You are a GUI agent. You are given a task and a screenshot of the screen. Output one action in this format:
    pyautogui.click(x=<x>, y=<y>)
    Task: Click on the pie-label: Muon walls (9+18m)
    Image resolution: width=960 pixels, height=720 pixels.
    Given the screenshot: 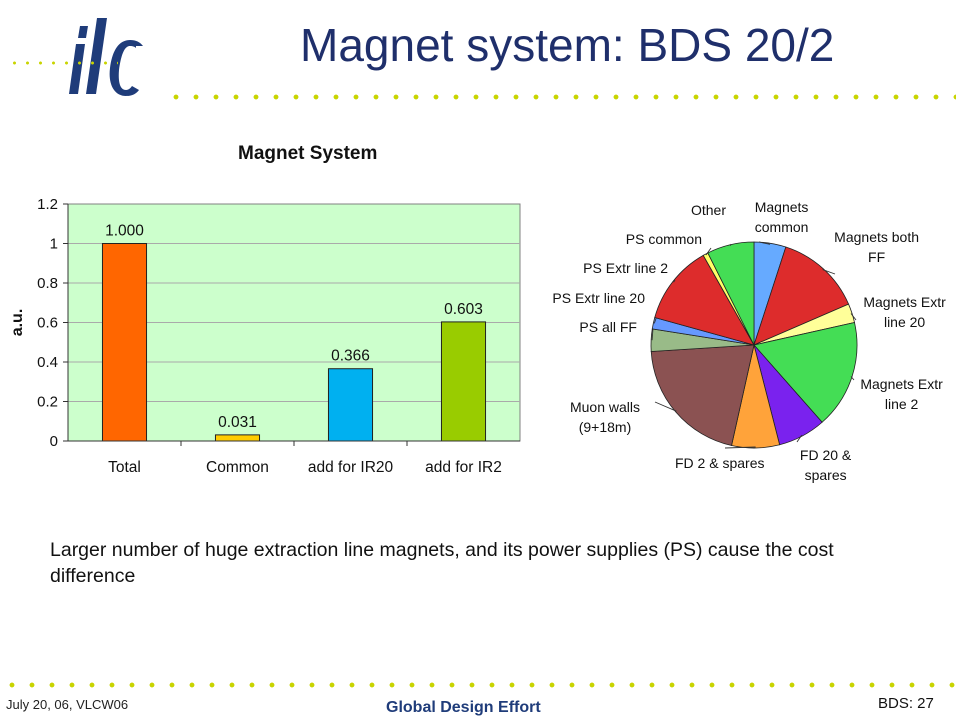 What is the action you would take?
    pyautogui.click(x=605, y=417)
    